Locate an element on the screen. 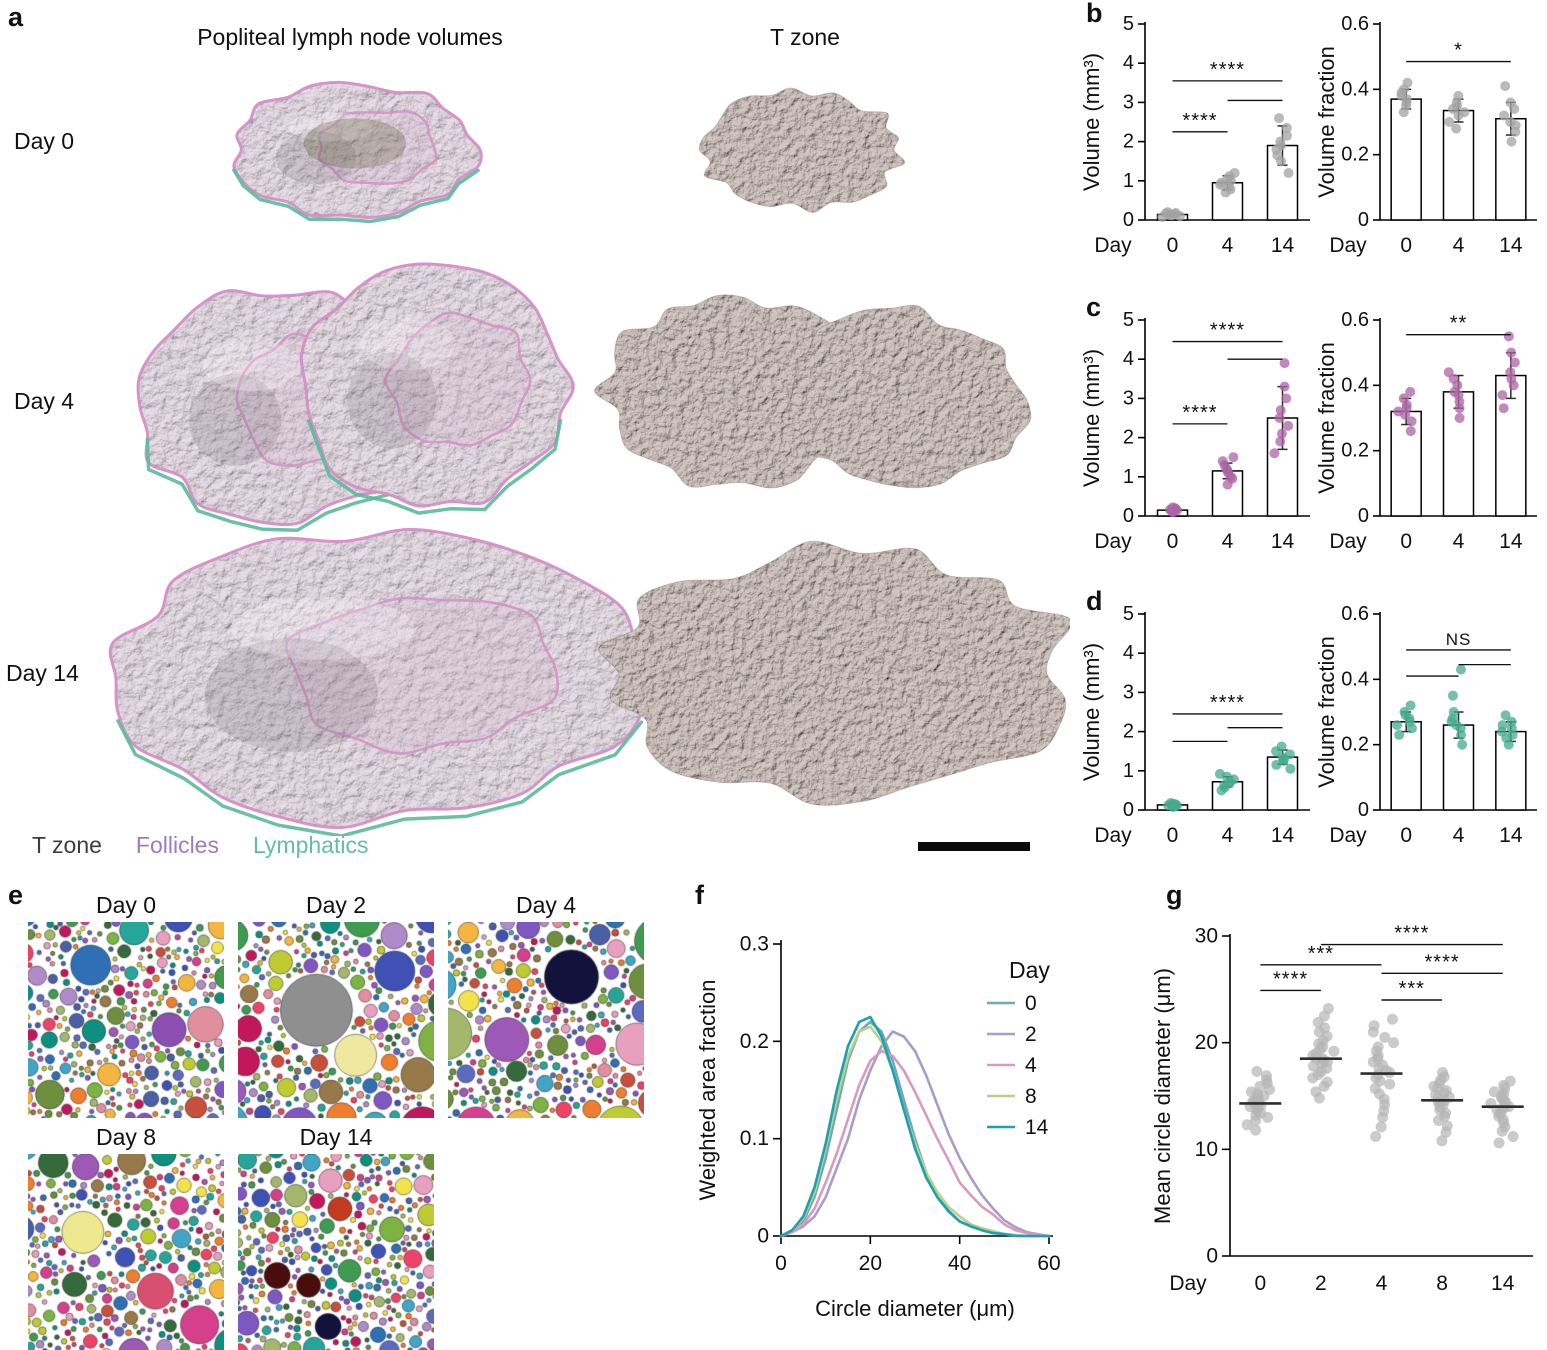  tile-title-day14: Day 14 is located at coordinates (336, 1137).